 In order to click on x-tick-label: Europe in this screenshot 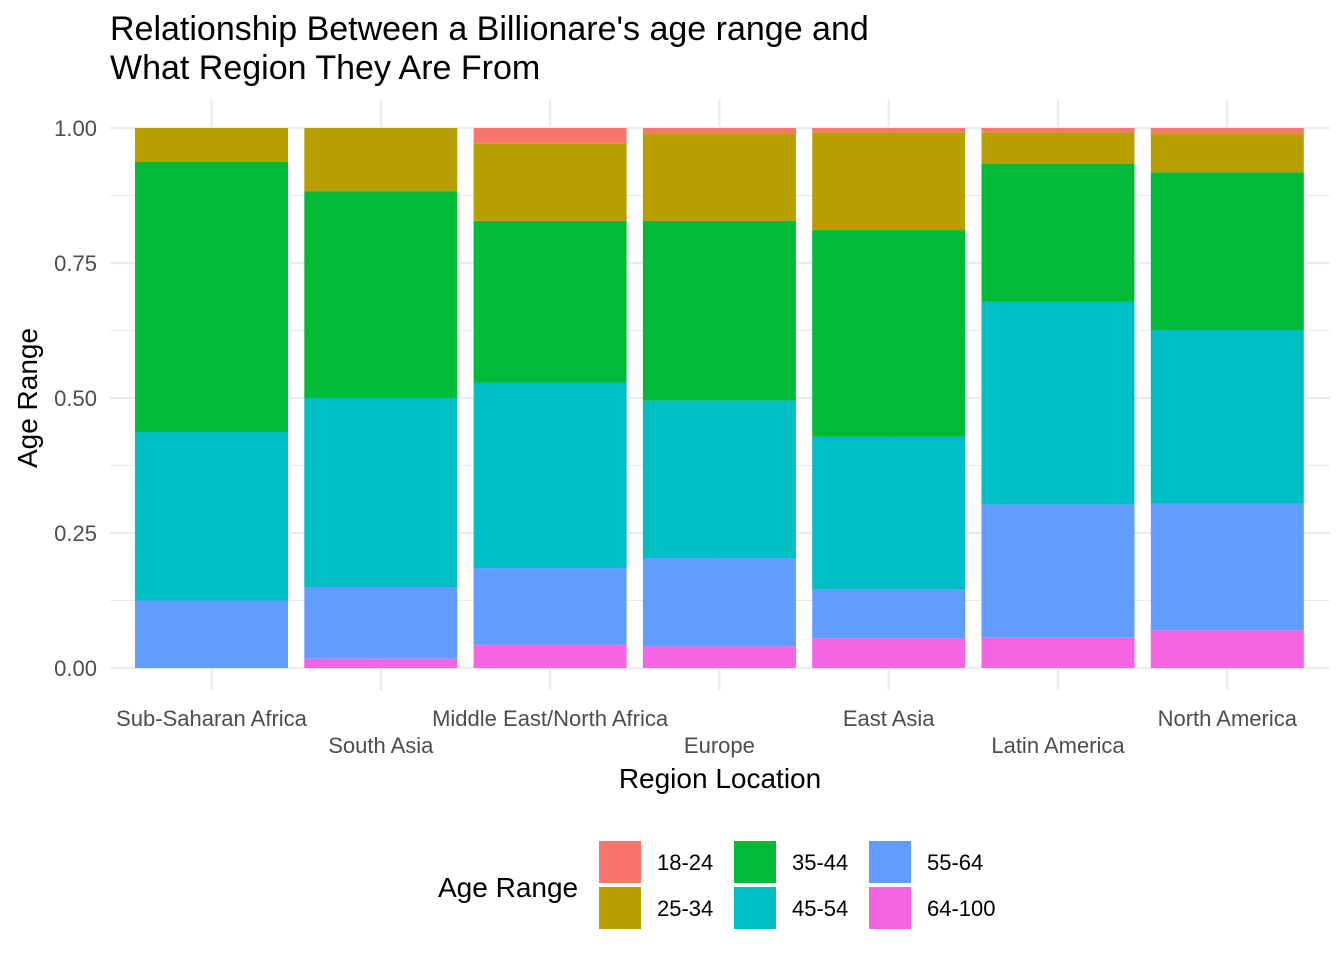, I will do `click(719, 745)`.